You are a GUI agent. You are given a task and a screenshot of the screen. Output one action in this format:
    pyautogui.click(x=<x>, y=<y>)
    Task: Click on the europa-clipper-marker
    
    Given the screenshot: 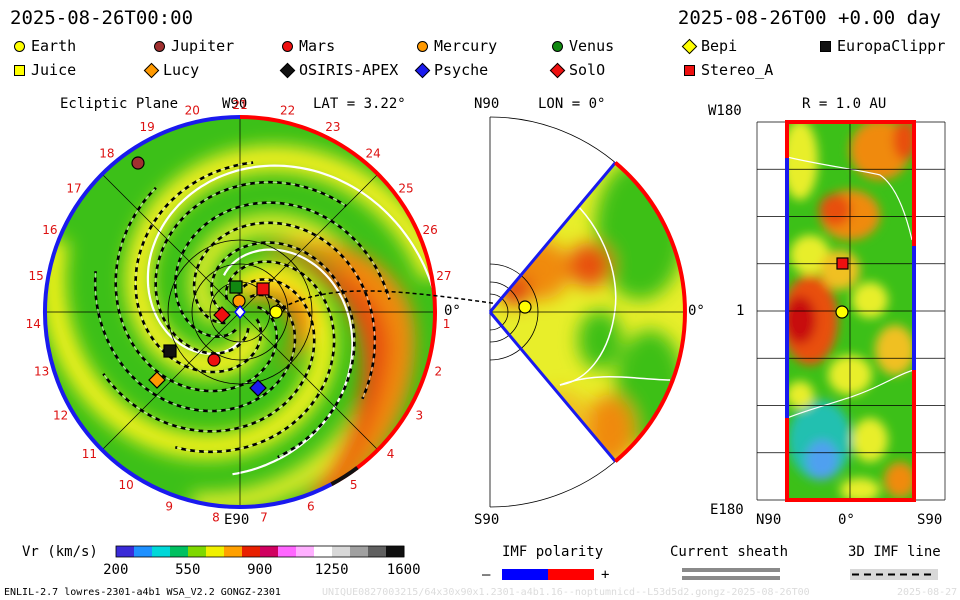 What is the action you would take?
    pyautogui.click(x=170, y=351)
    